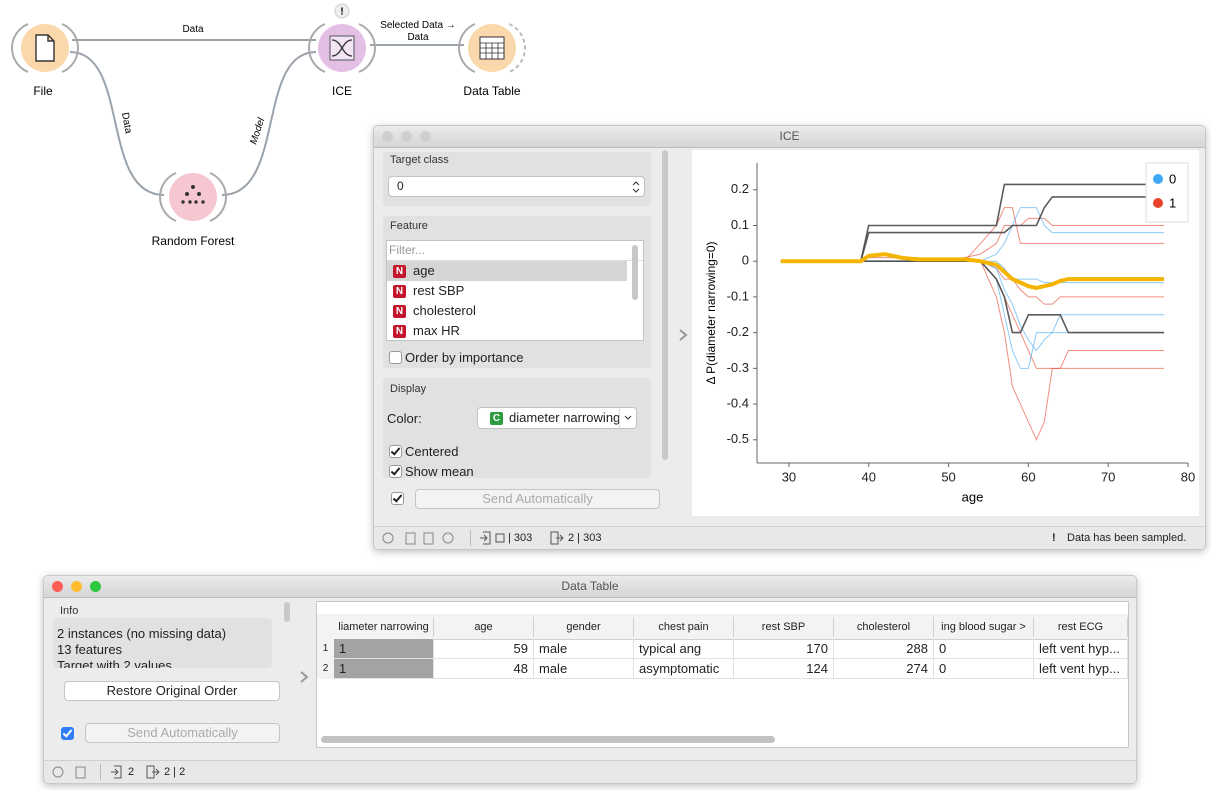  What do you see at coordinates (1081, 627) in the screenshot?
I see `column-header: rest ECG` at bounding box center [1081, 627].